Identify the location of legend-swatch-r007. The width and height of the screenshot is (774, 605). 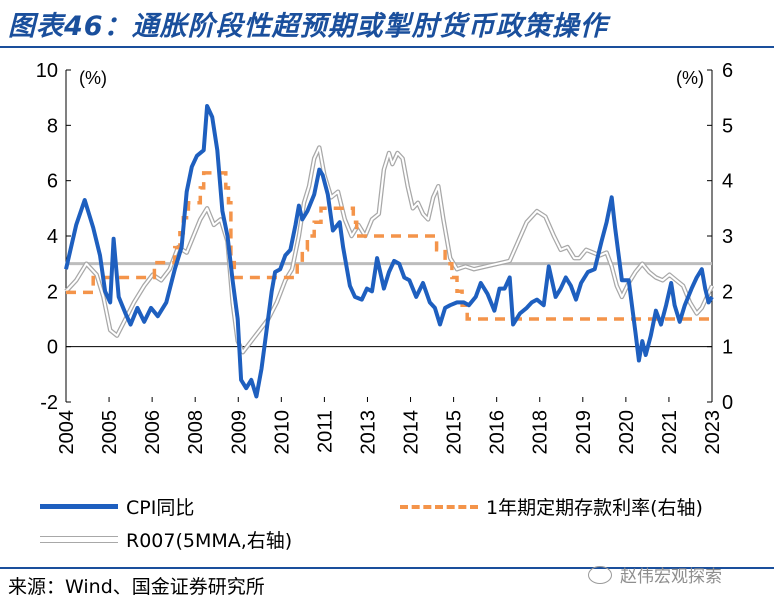
(79, 539).